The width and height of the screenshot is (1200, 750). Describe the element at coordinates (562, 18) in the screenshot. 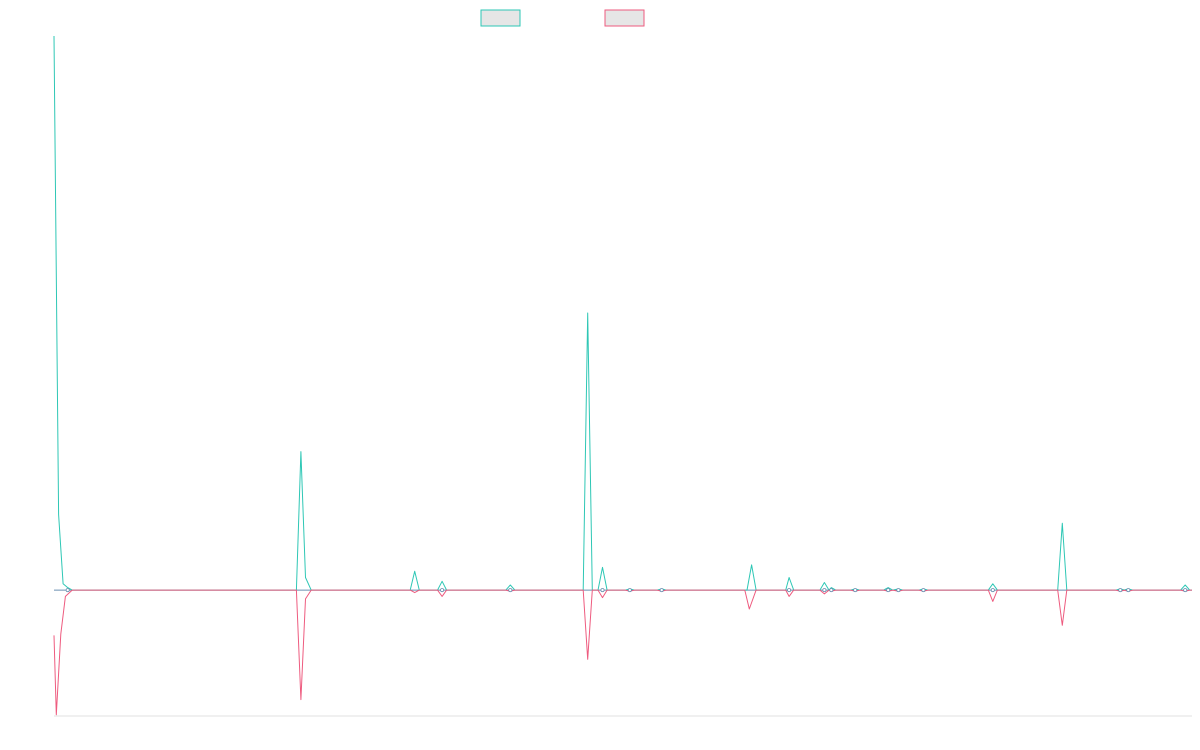

I see `legend` at that location.